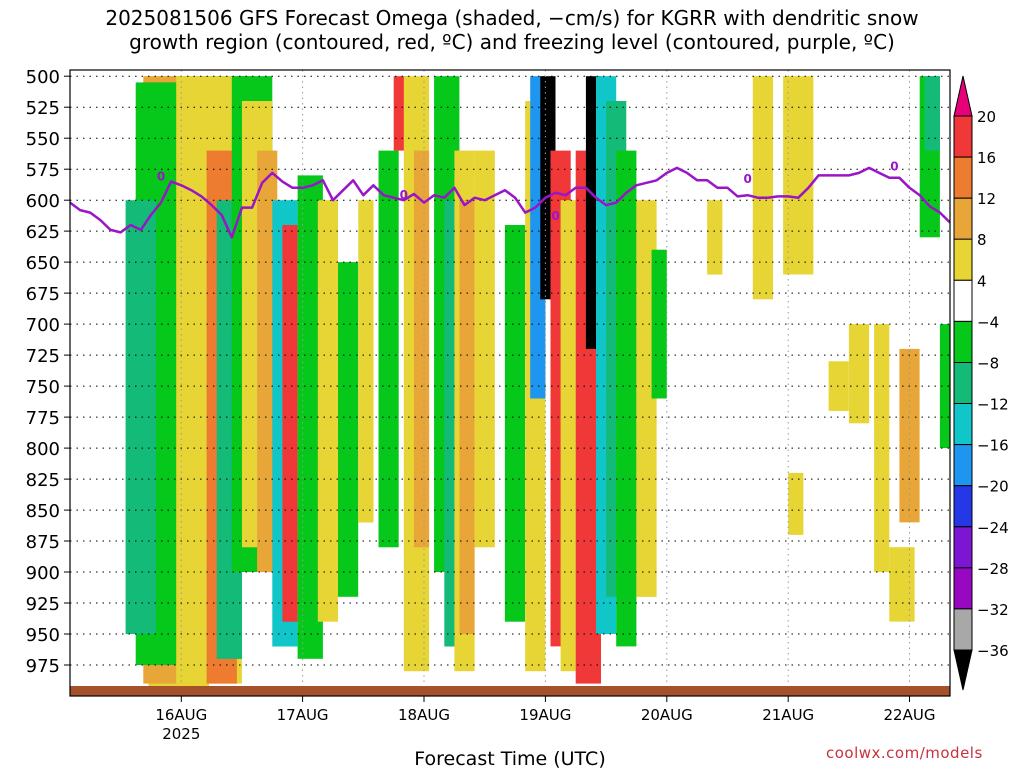 This screenshot has width=1024, height=768. Describe the element at coordinates (993, 405) in the screenshot. I see `colorbar-label: −12` at that location.